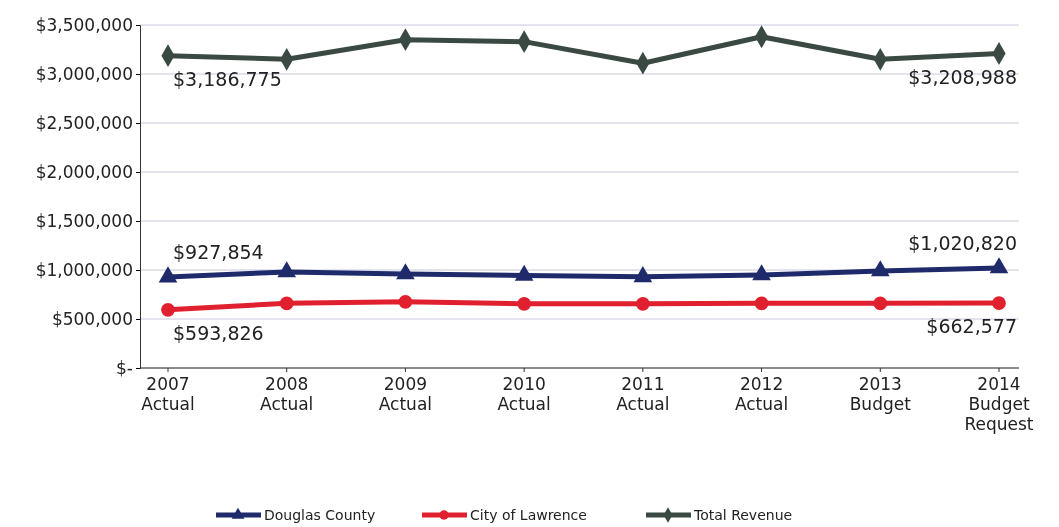 This screenshot has width=1059, height=527. I want to click on x-tick-label: 2012 Actual, so click(761, 394).